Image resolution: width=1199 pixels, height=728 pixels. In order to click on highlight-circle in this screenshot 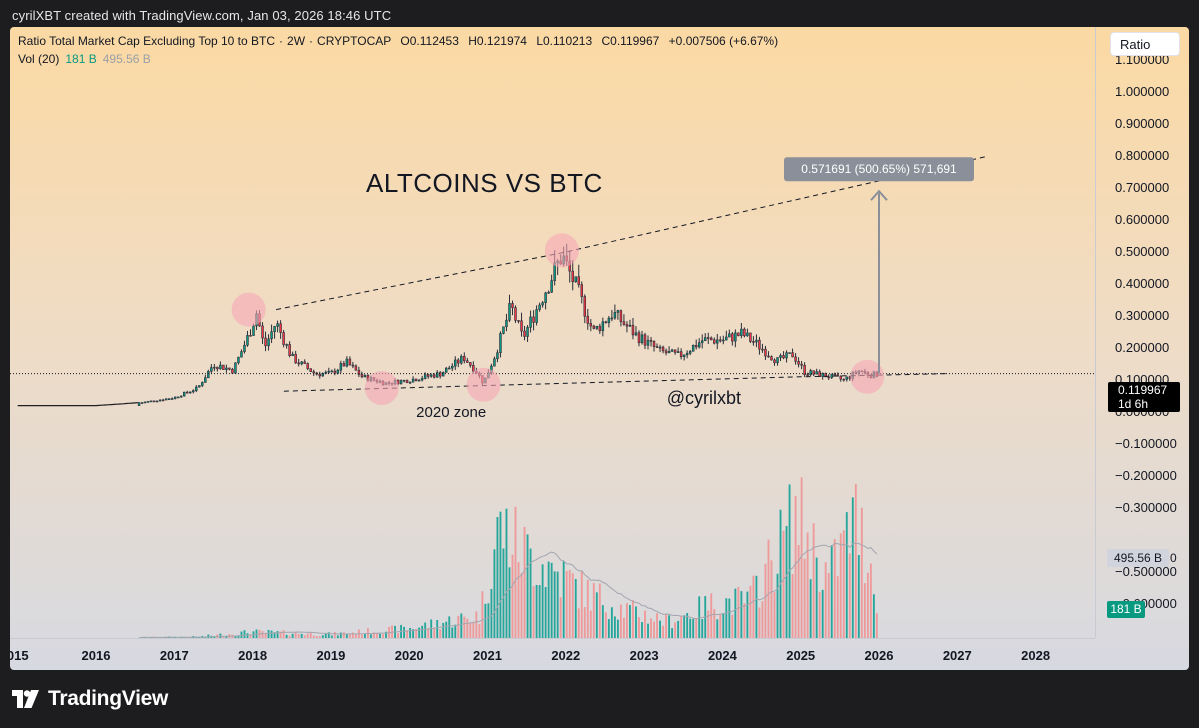, I will do `click(561, 250)`.